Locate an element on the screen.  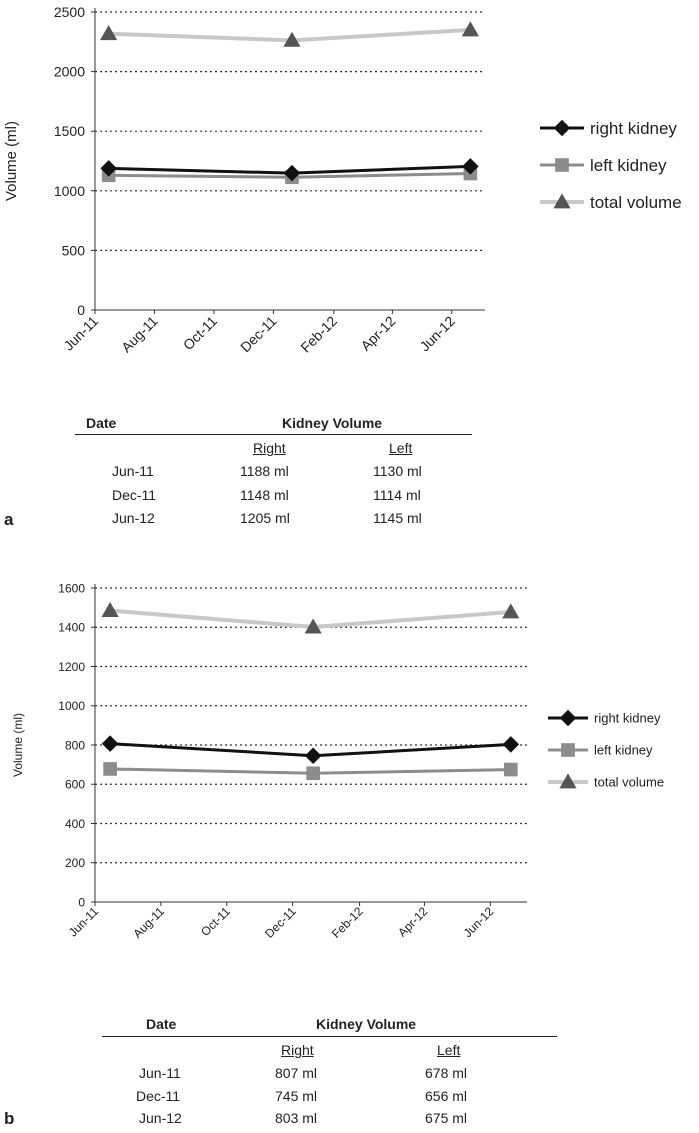
y-tick-label: 500 is located at coordinates (74, 250).